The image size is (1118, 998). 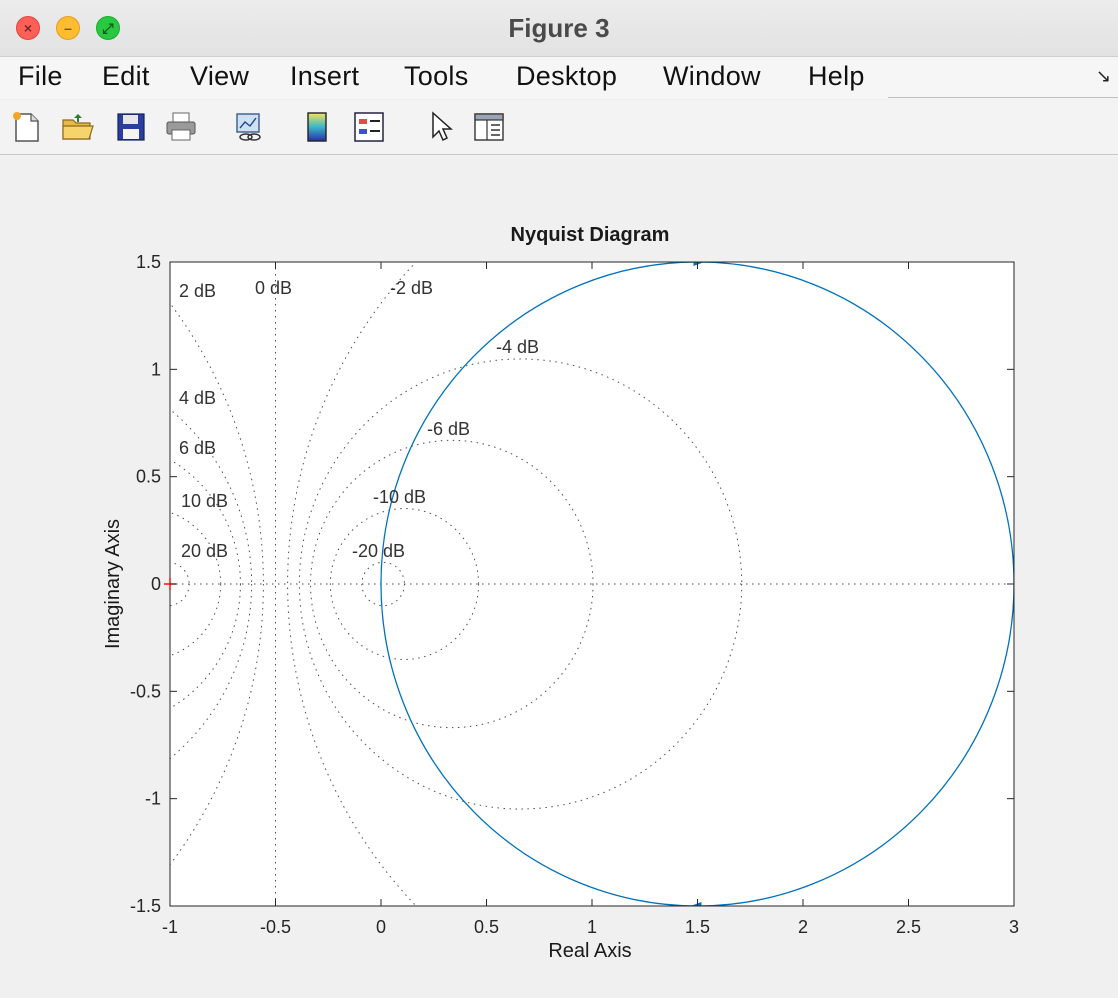 What do you see at coordinates (220, 76) in the screenshot?
I see `menu-view: View` at bounding box center [220, 76].